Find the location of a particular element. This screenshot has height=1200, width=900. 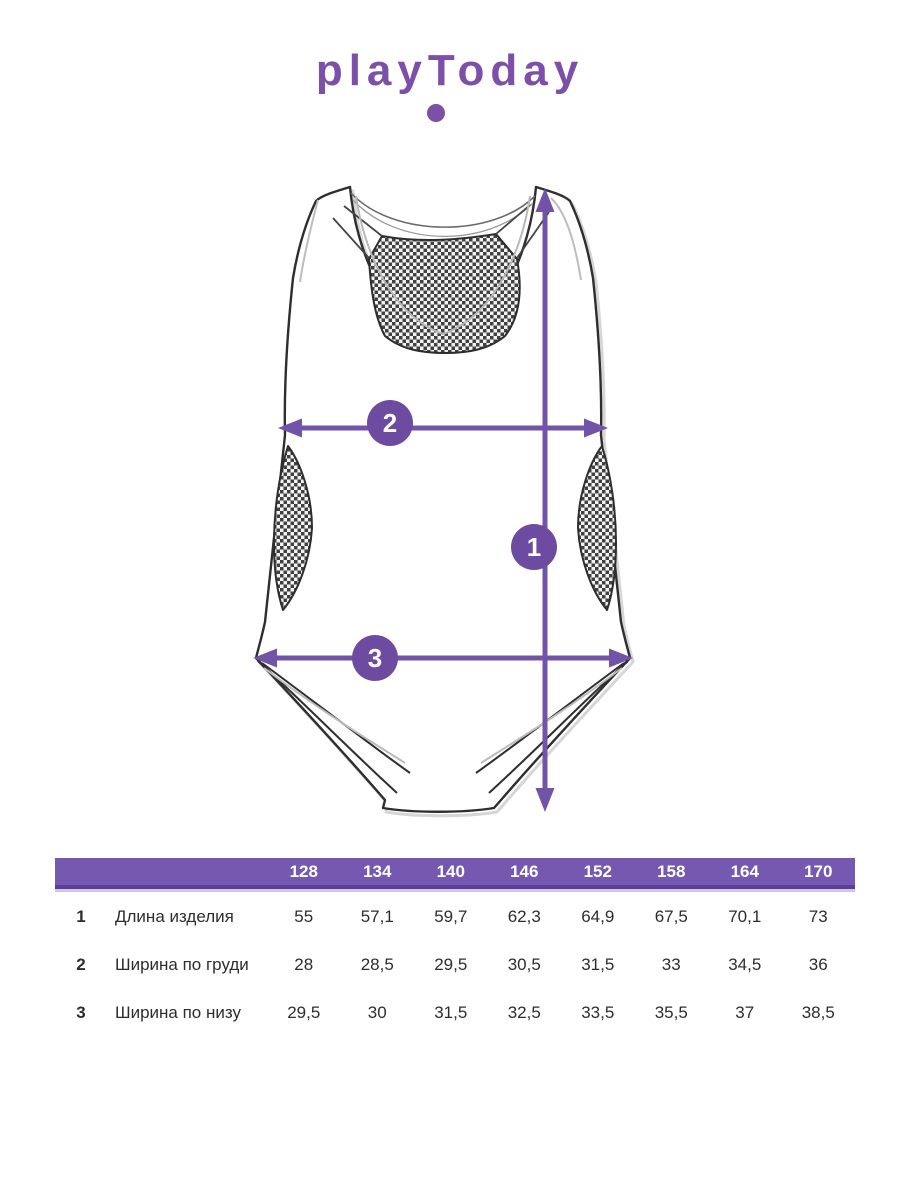

size-column-header: 152 is located at coordinates (597, 871).